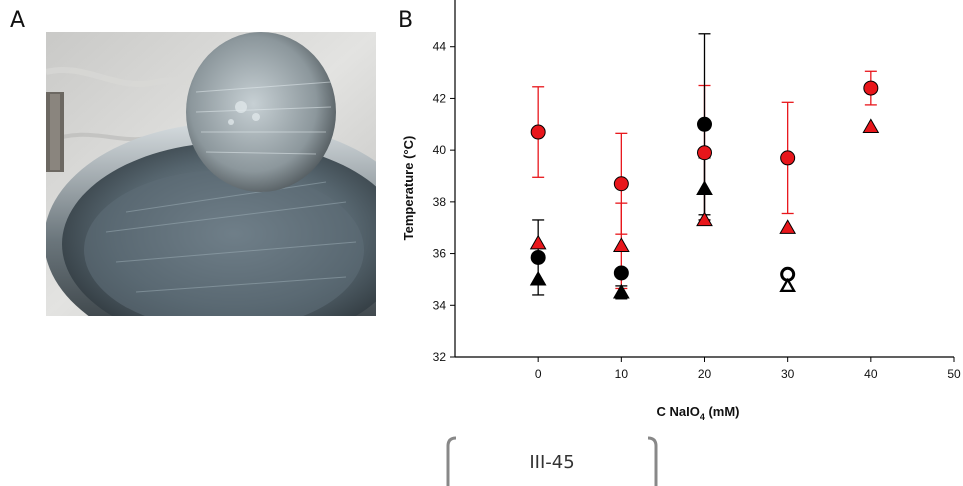  Describe the element at coordinates (440, 47) in the screenshot. I see `y-tick-label: 44` at that location.